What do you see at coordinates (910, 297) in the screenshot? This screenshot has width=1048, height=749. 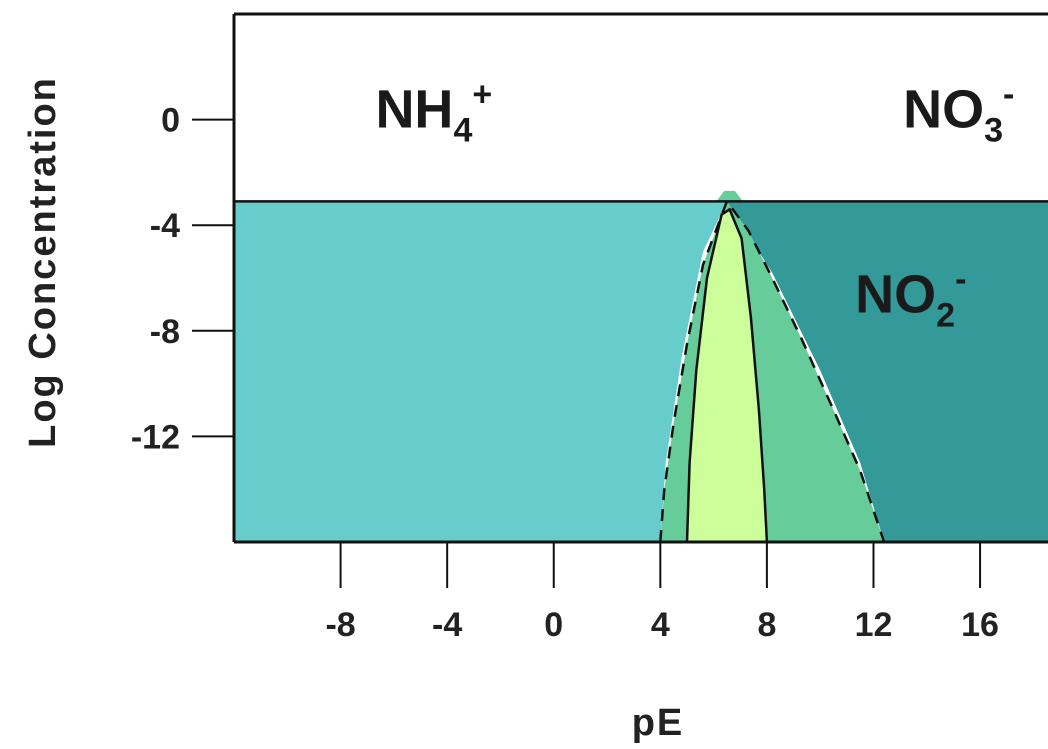 I see `no2-label: NO2-` at bounding box center [910, 297].